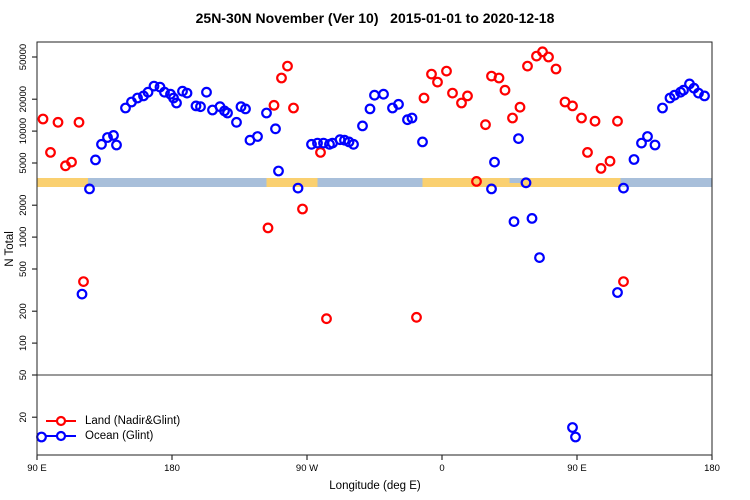  I want to click on reference-line, so click(374, 375).